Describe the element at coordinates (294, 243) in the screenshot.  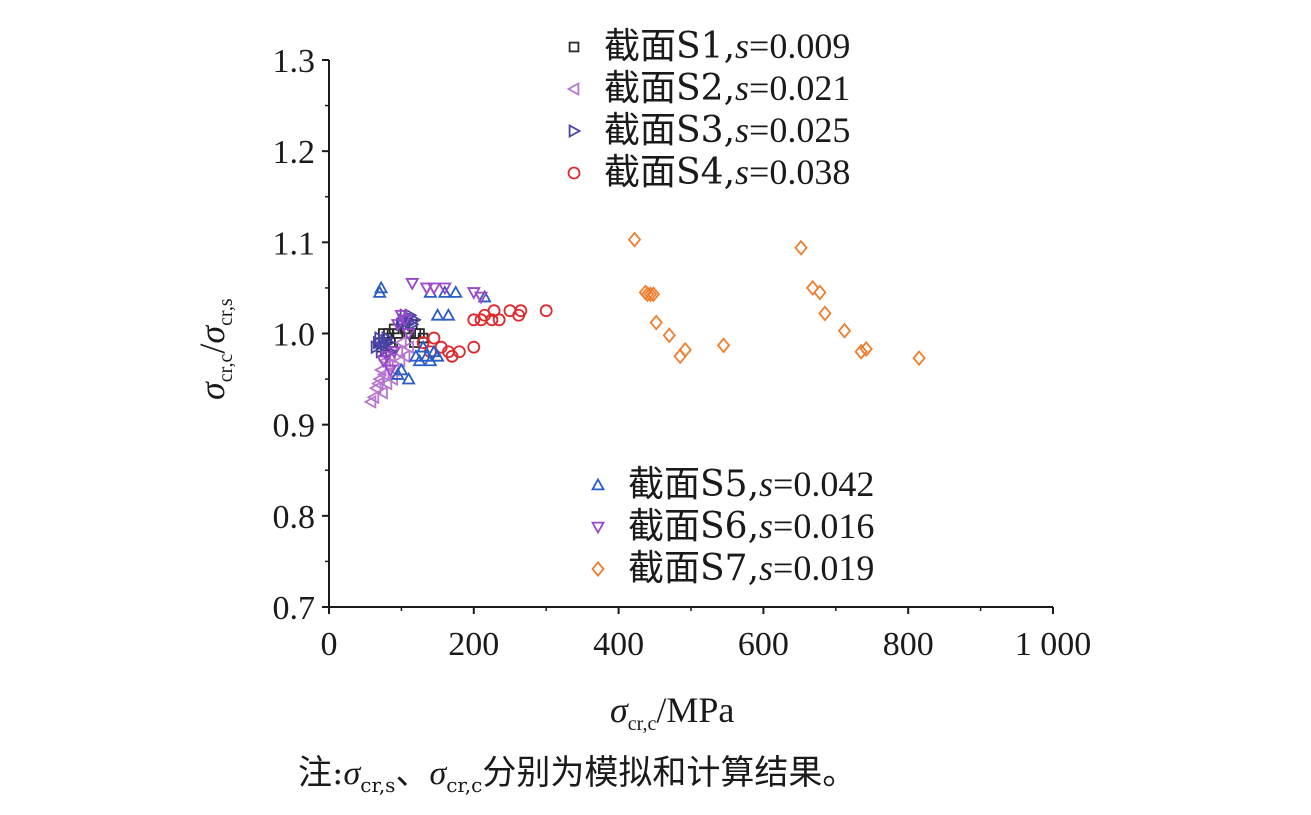
I see `y-tick-label: 1.1` at that location.